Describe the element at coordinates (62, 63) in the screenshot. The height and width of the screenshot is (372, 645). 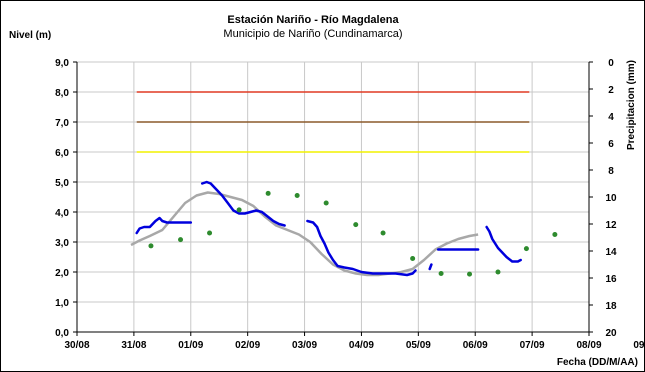
I see `y-left-tick-label: 9,0` at that location.